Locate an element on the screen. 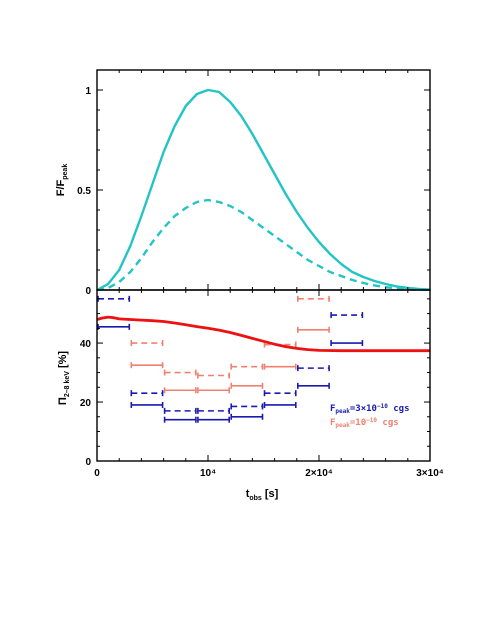  y-label-main: F/F is located at coordinates (61, 187).